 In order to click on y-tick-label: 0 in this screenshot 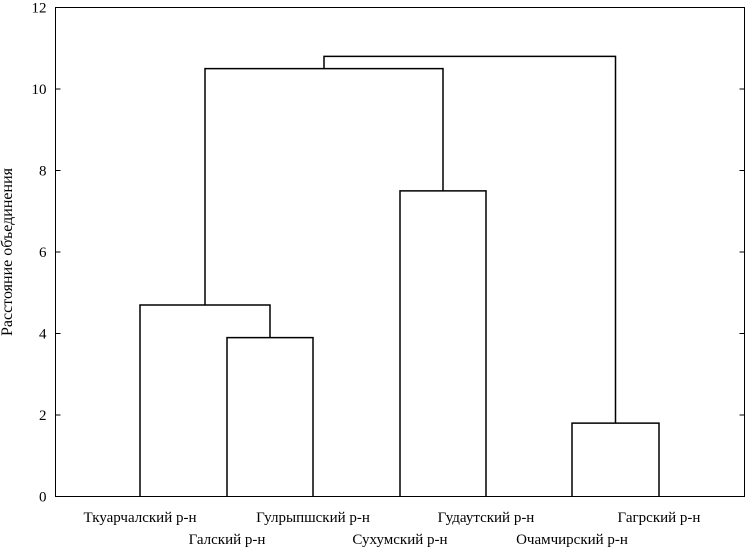, I will do `click(43, 498)`.